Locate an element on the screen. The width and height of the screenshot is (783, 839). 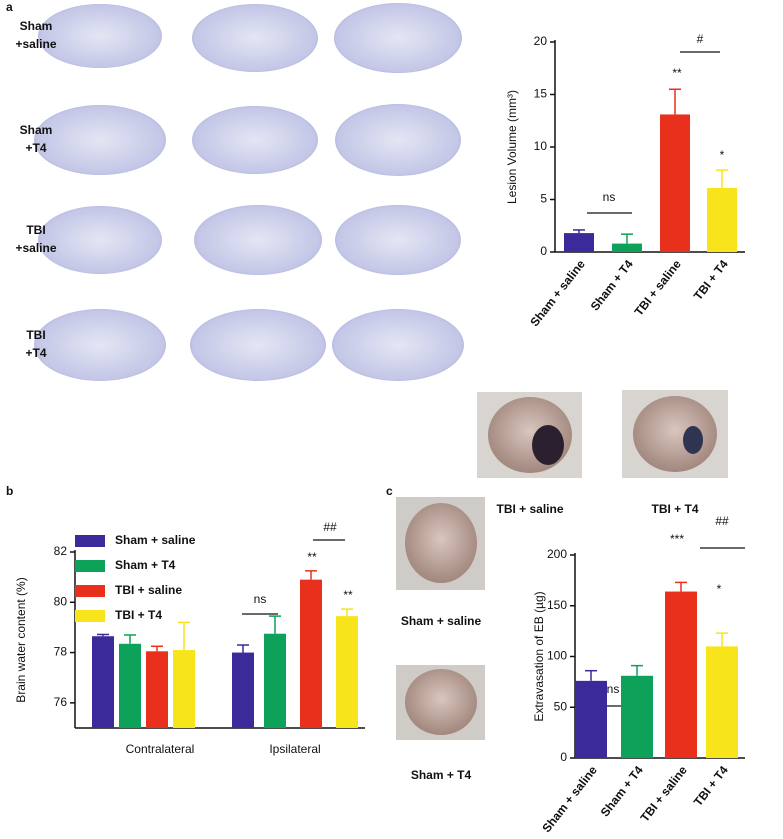
y-axis-label: Lesion Volume (mm³) is located at coordinates (512, 147).